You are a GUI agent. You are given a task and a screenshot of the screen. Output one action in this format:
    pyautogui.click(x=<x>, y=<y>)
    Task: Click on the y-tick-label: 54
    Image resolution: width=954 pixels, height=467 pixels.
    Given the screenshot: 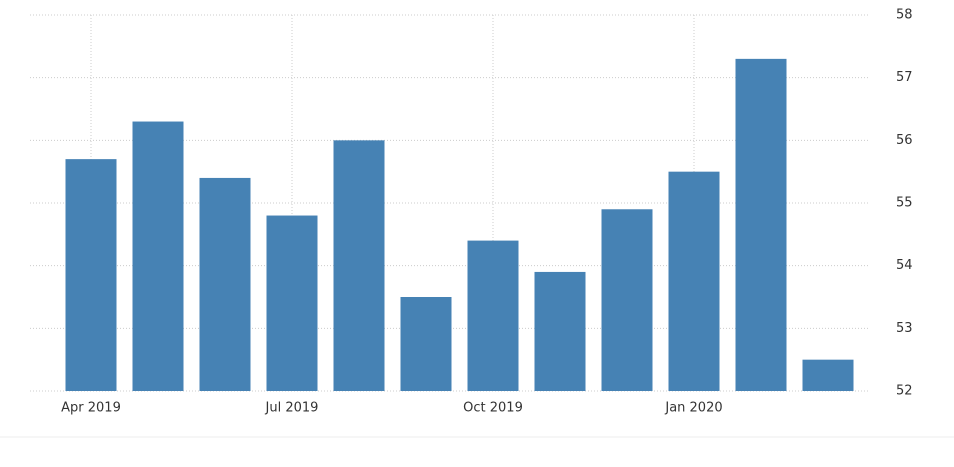 What is the action you would take?
    pyautogui.click(x=904, y=265)
    